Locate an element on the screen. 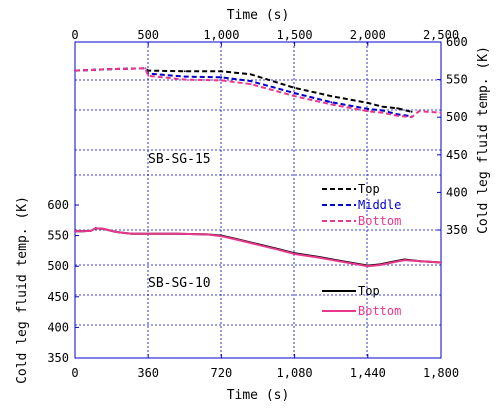  x-tick-label-top: 0 is located at coordinates (74, 35).